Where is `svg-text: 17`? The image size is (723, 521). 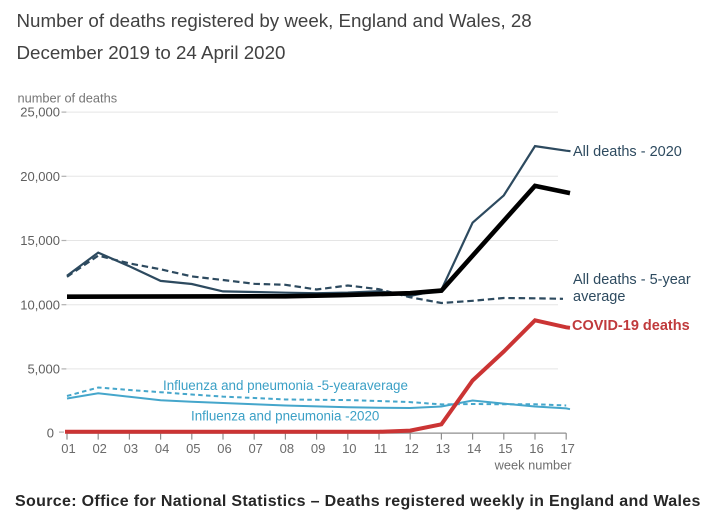 svg-text: 17 is located at coordinates (567, 448).